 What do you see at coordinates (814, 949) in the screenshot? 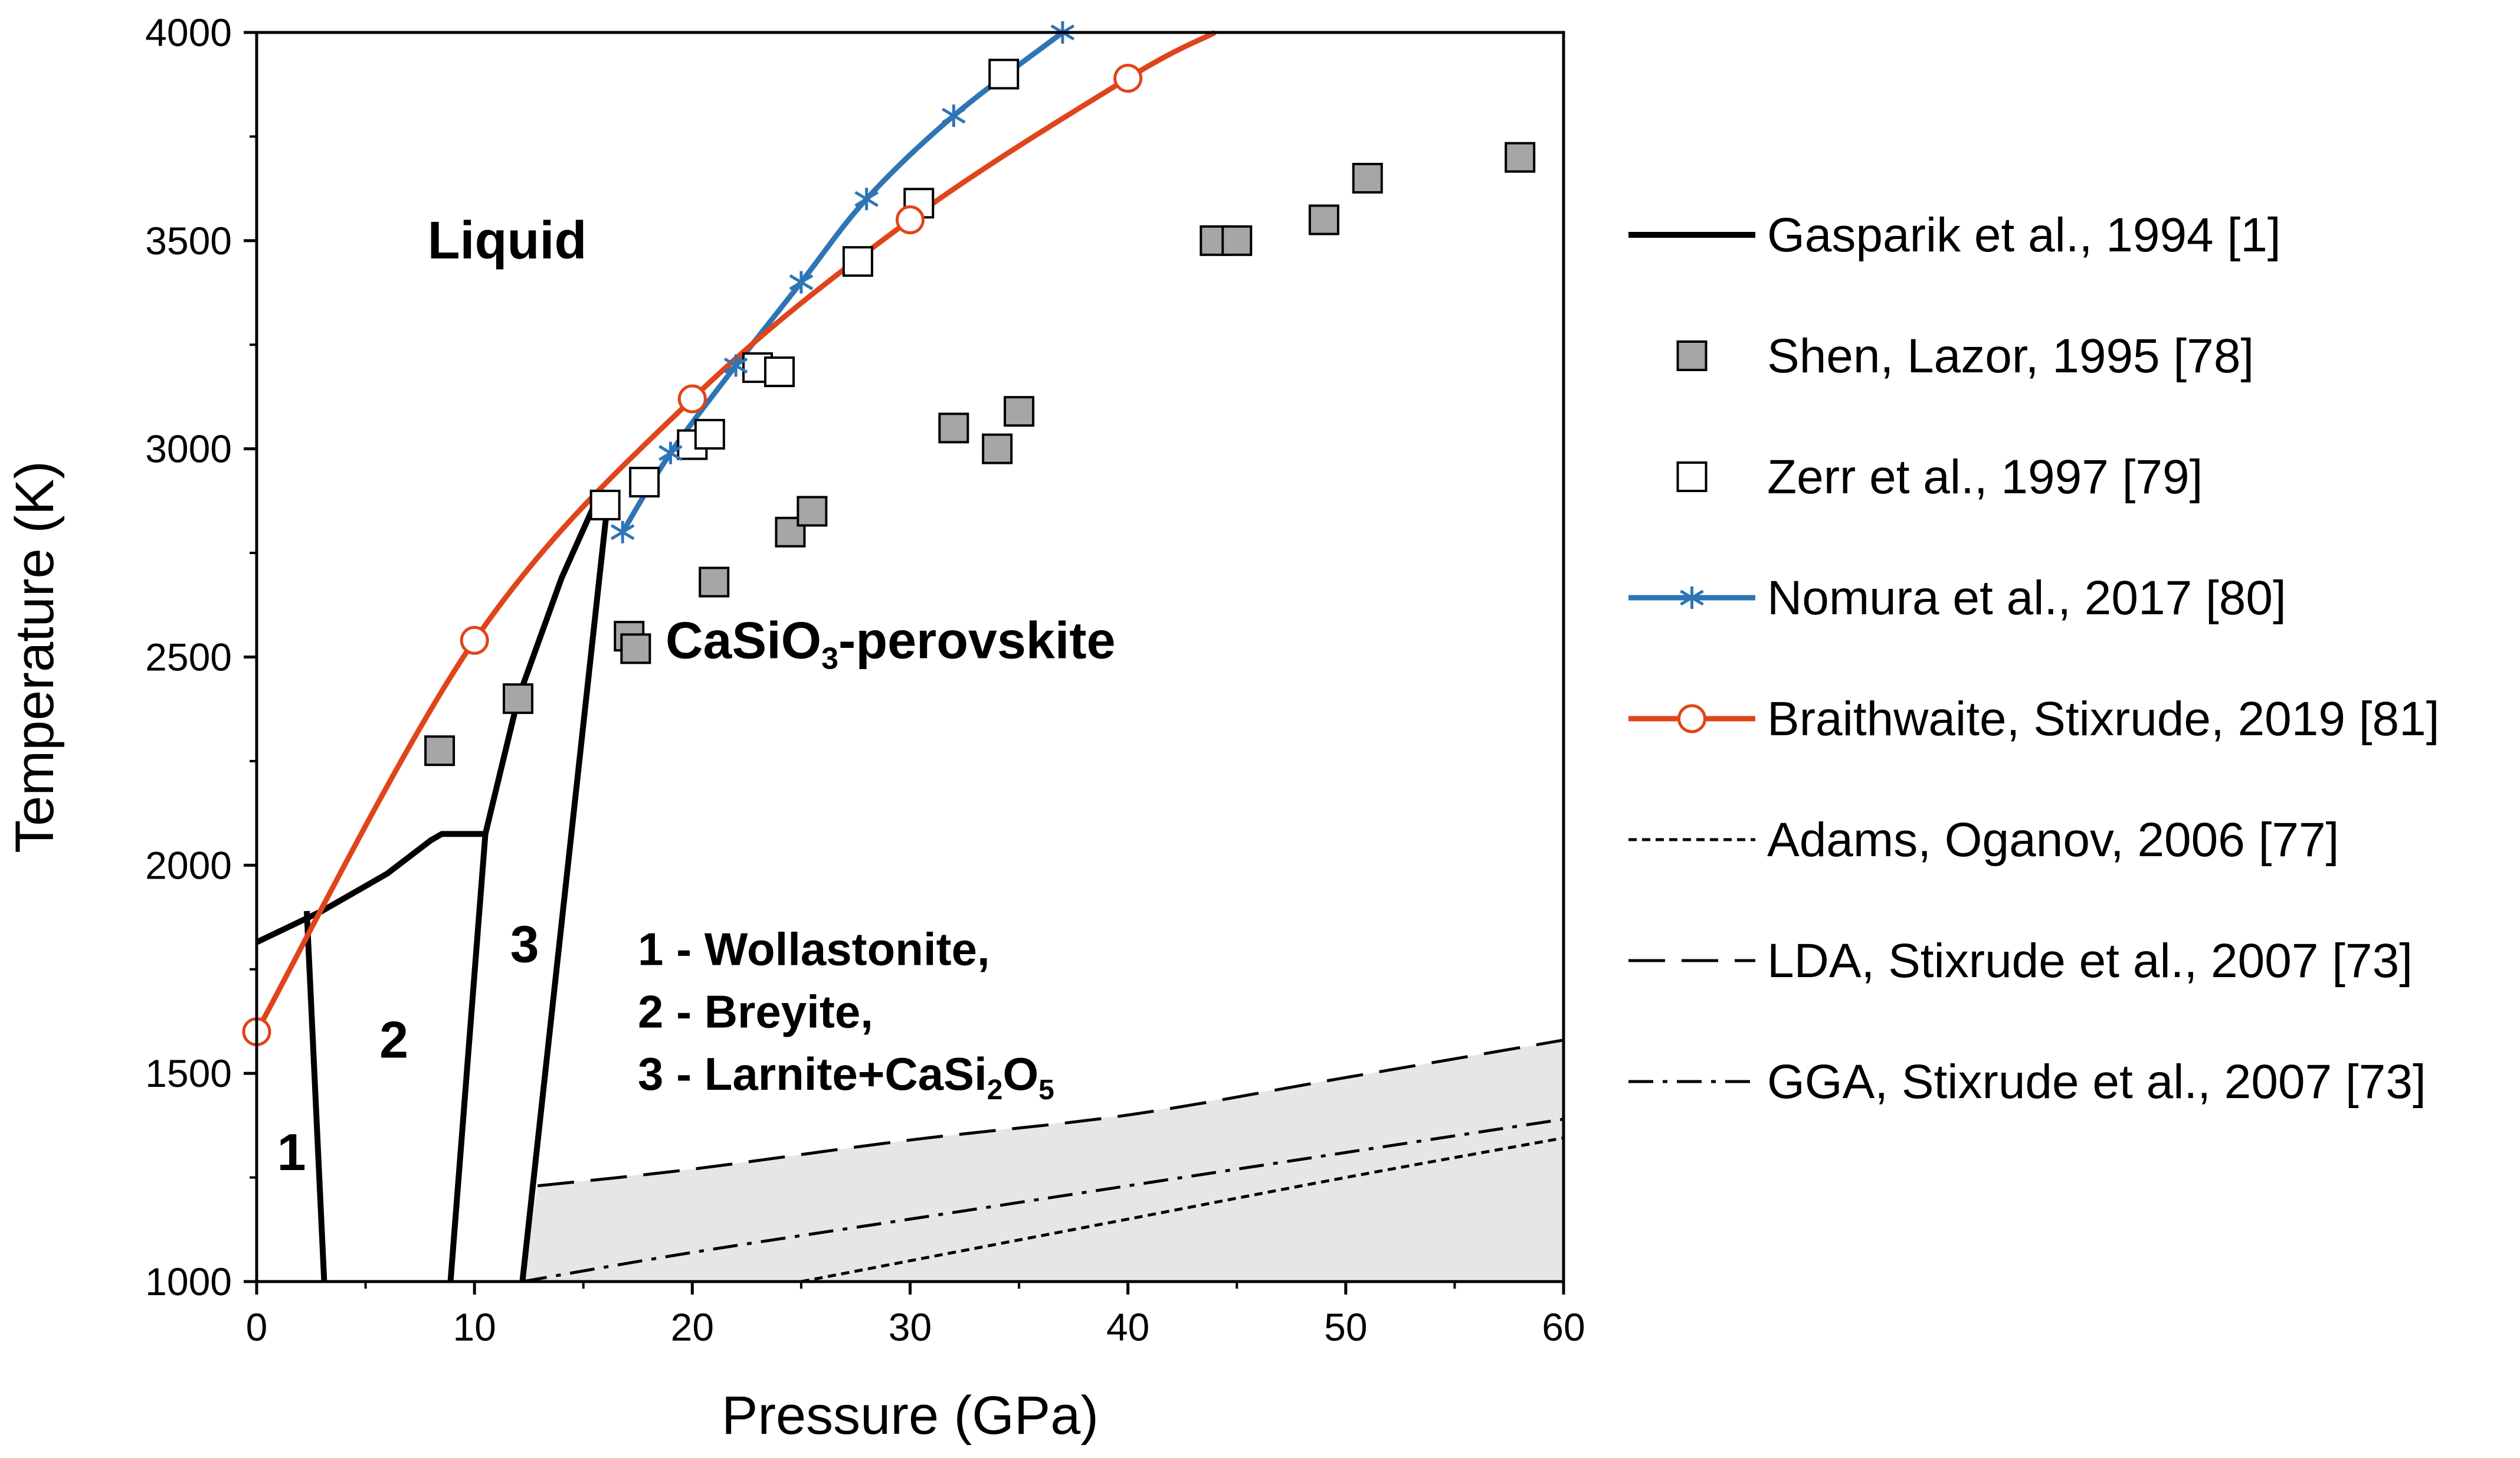
I see `phase-note-line1: 1 - Wollastonite,` at bounding box center [814, 949].